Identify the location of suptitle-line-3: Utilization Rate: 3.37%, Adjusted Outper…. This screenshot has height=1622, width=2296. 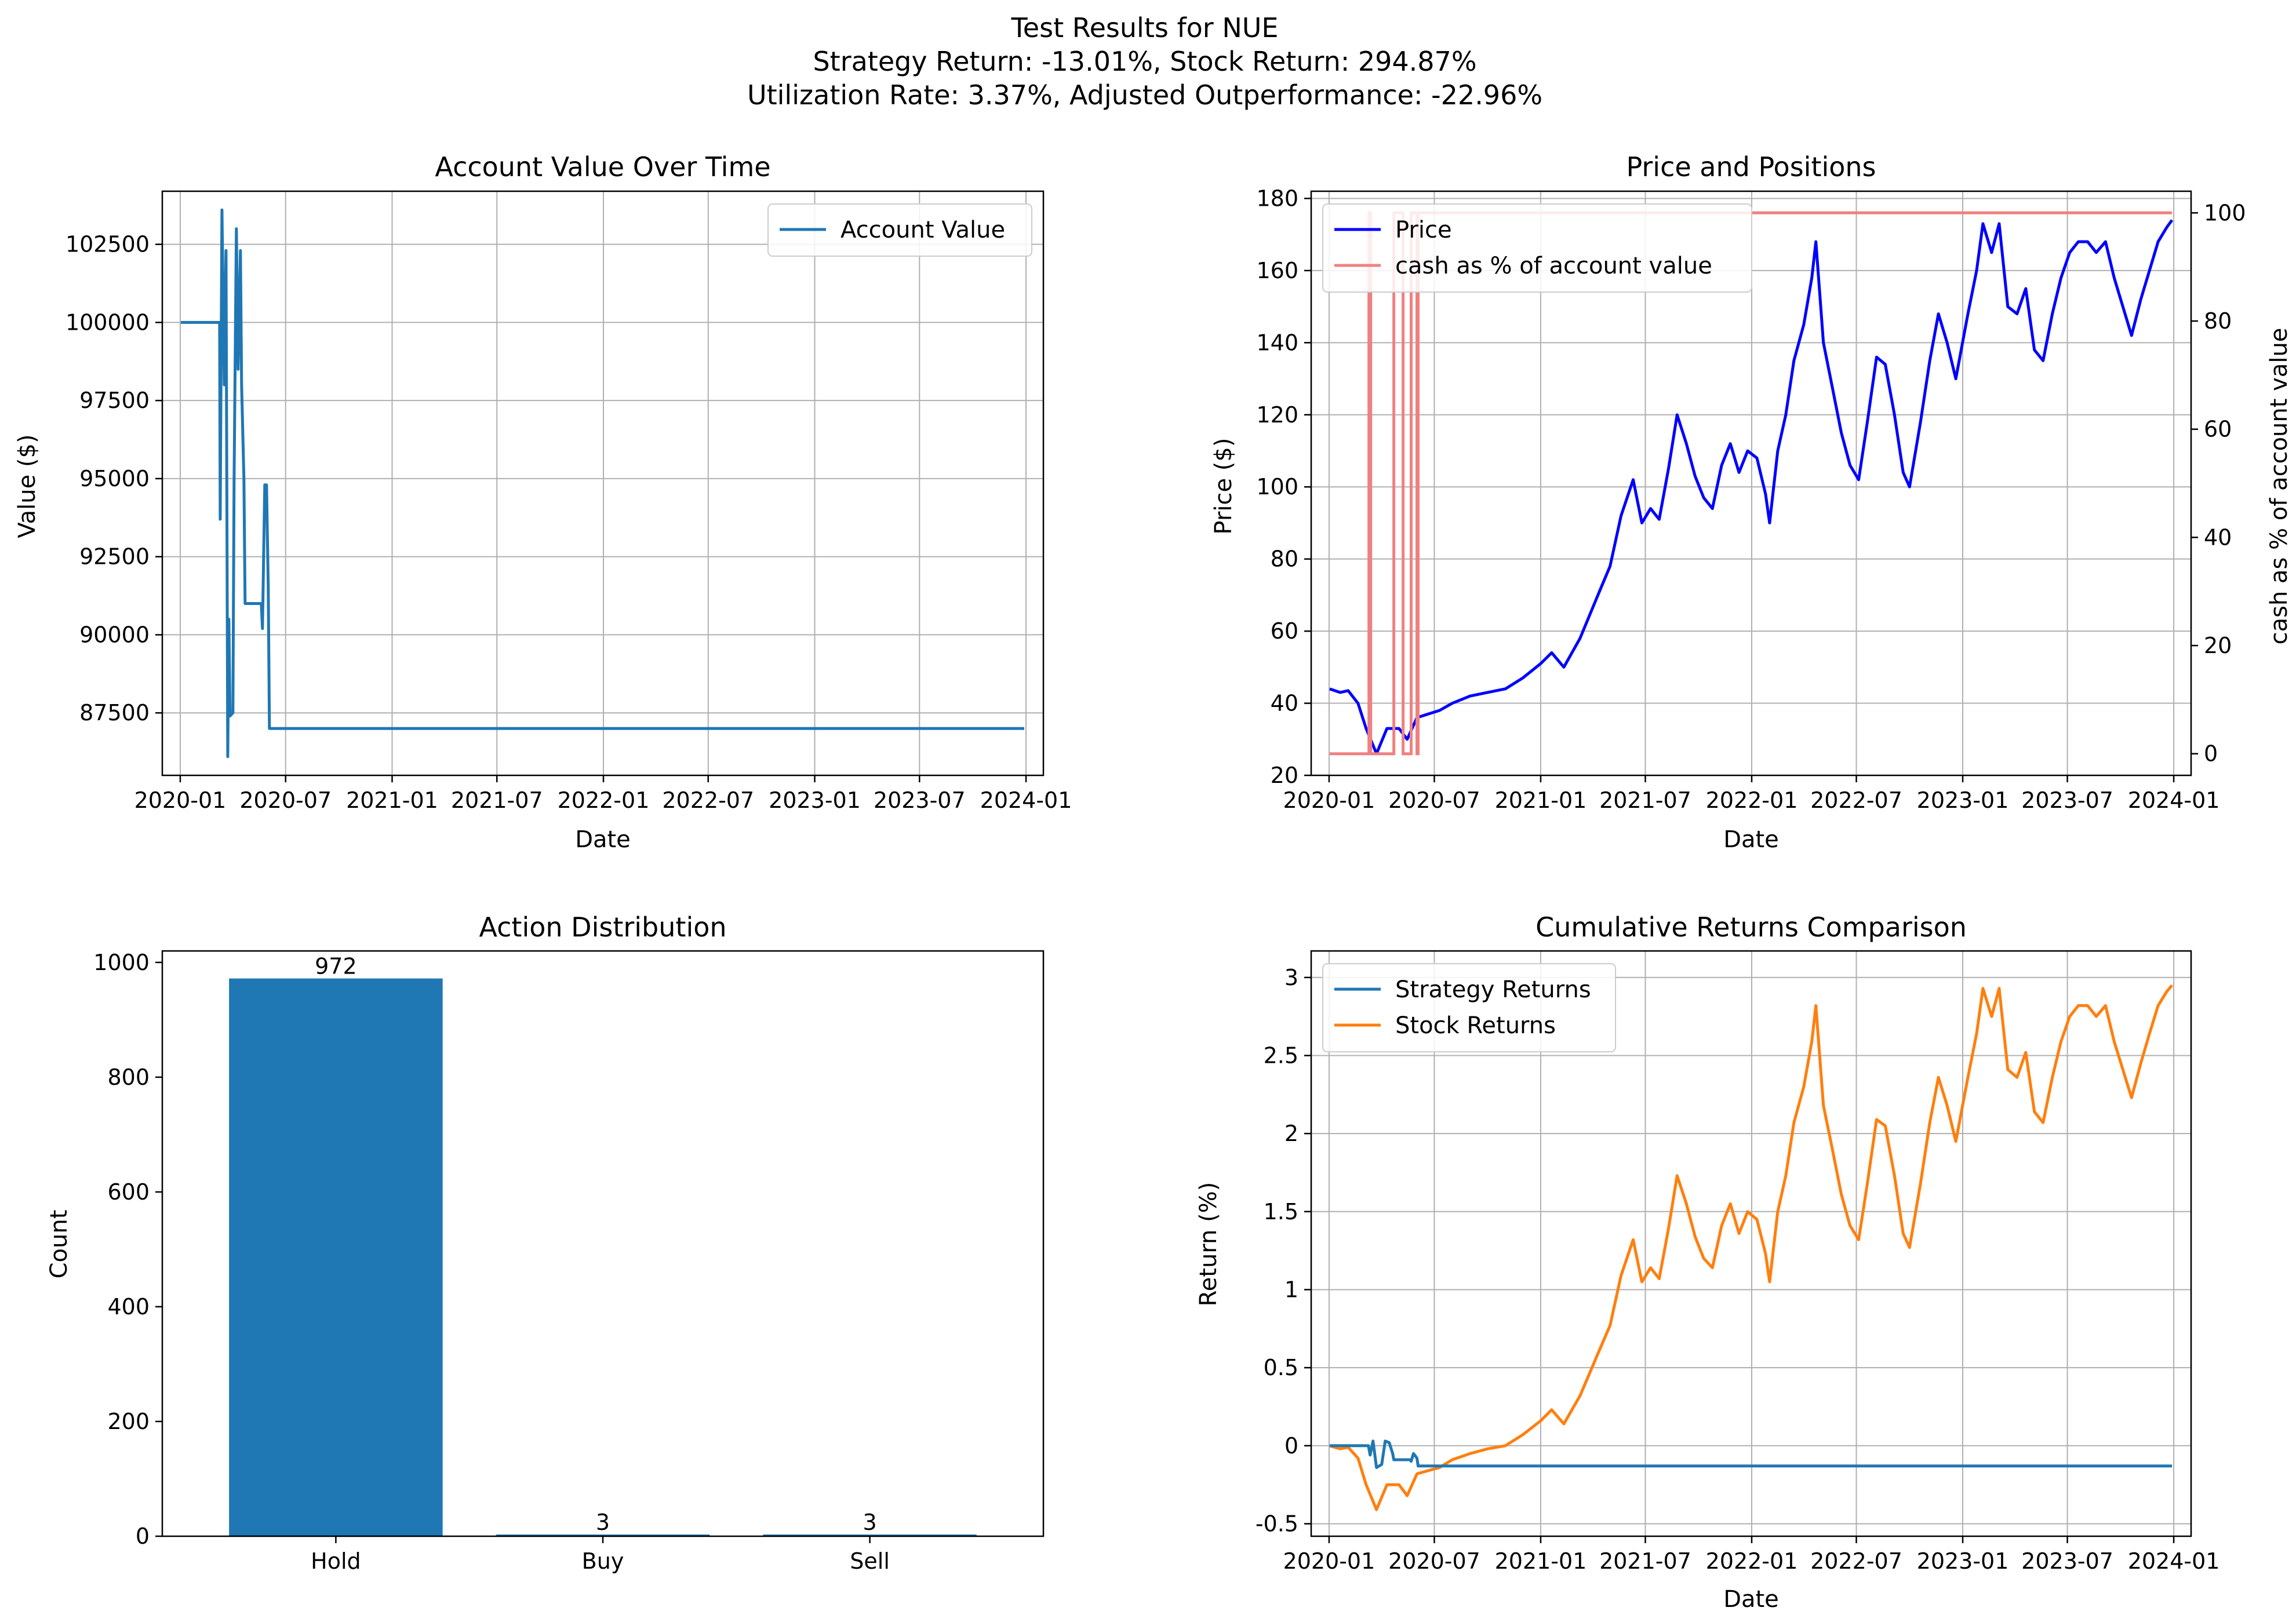
(1144, 95).